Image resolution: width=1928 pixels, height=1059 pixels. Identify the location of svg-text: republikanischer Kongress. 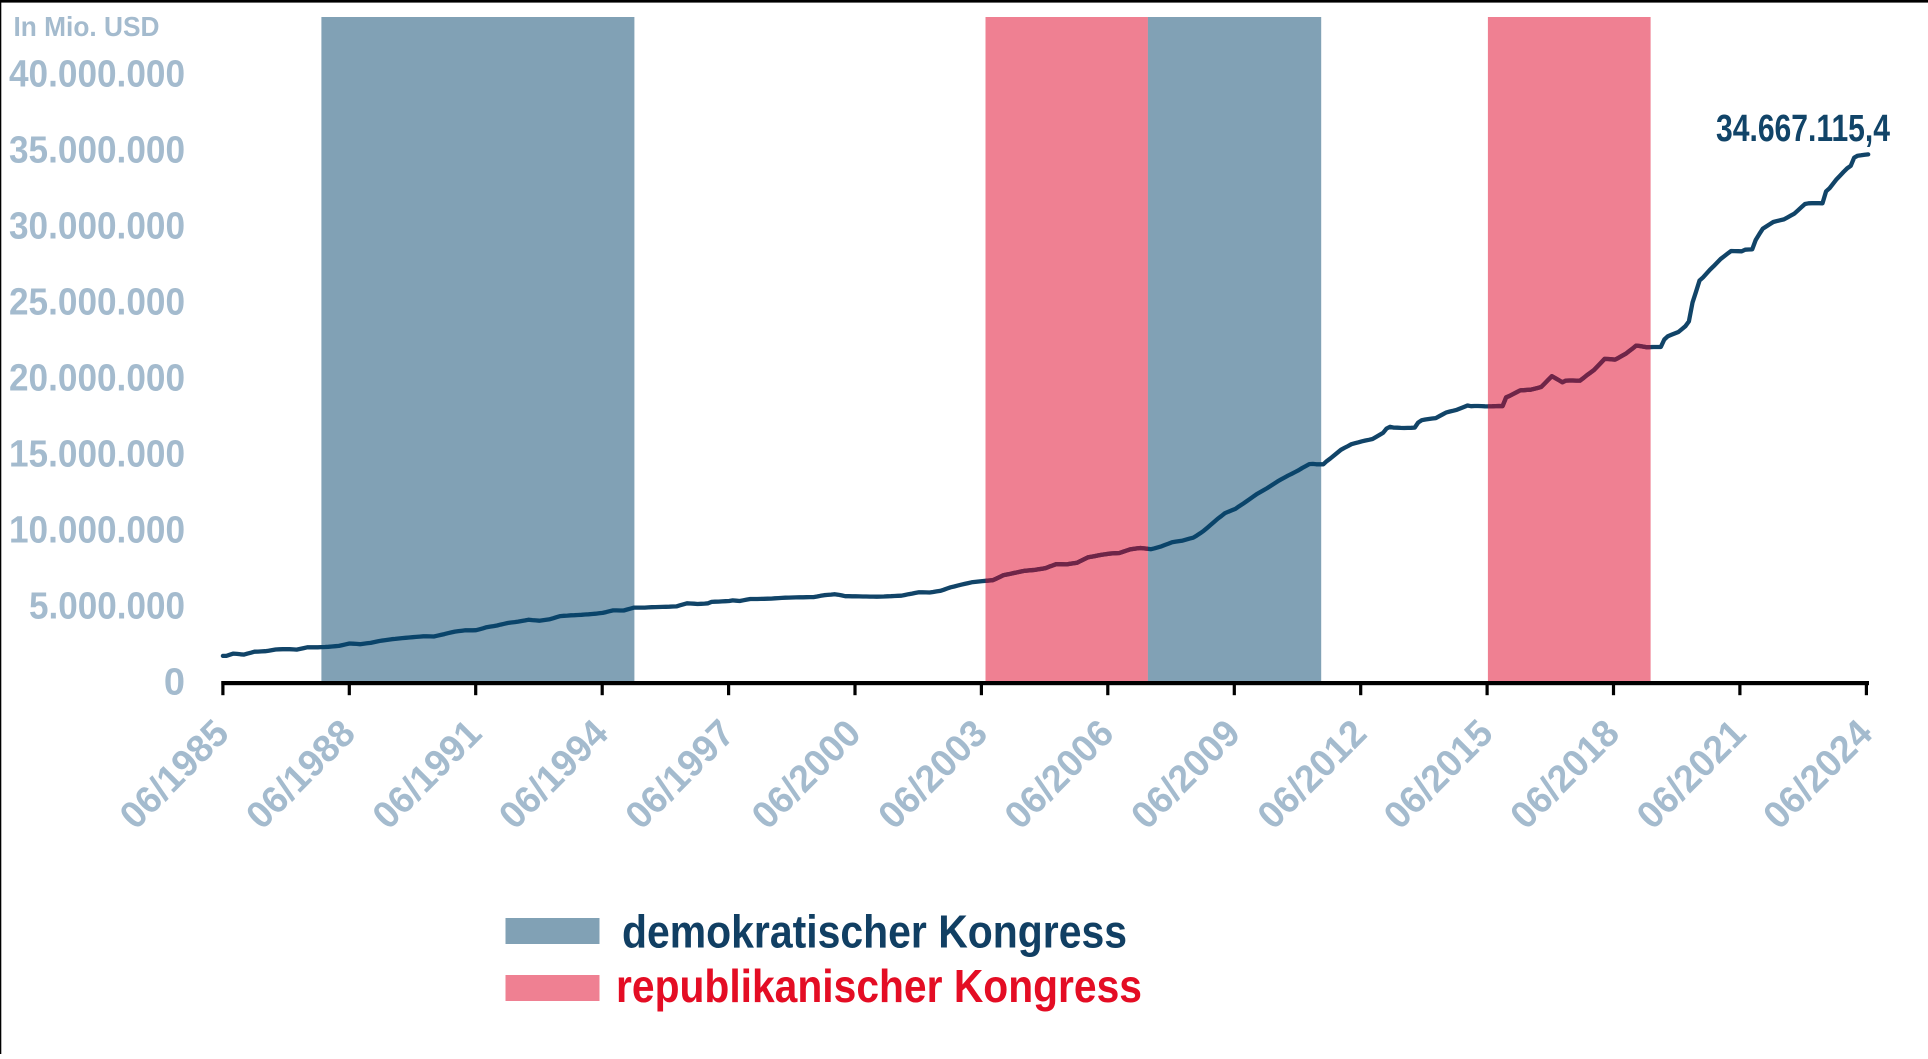
(879, 986).